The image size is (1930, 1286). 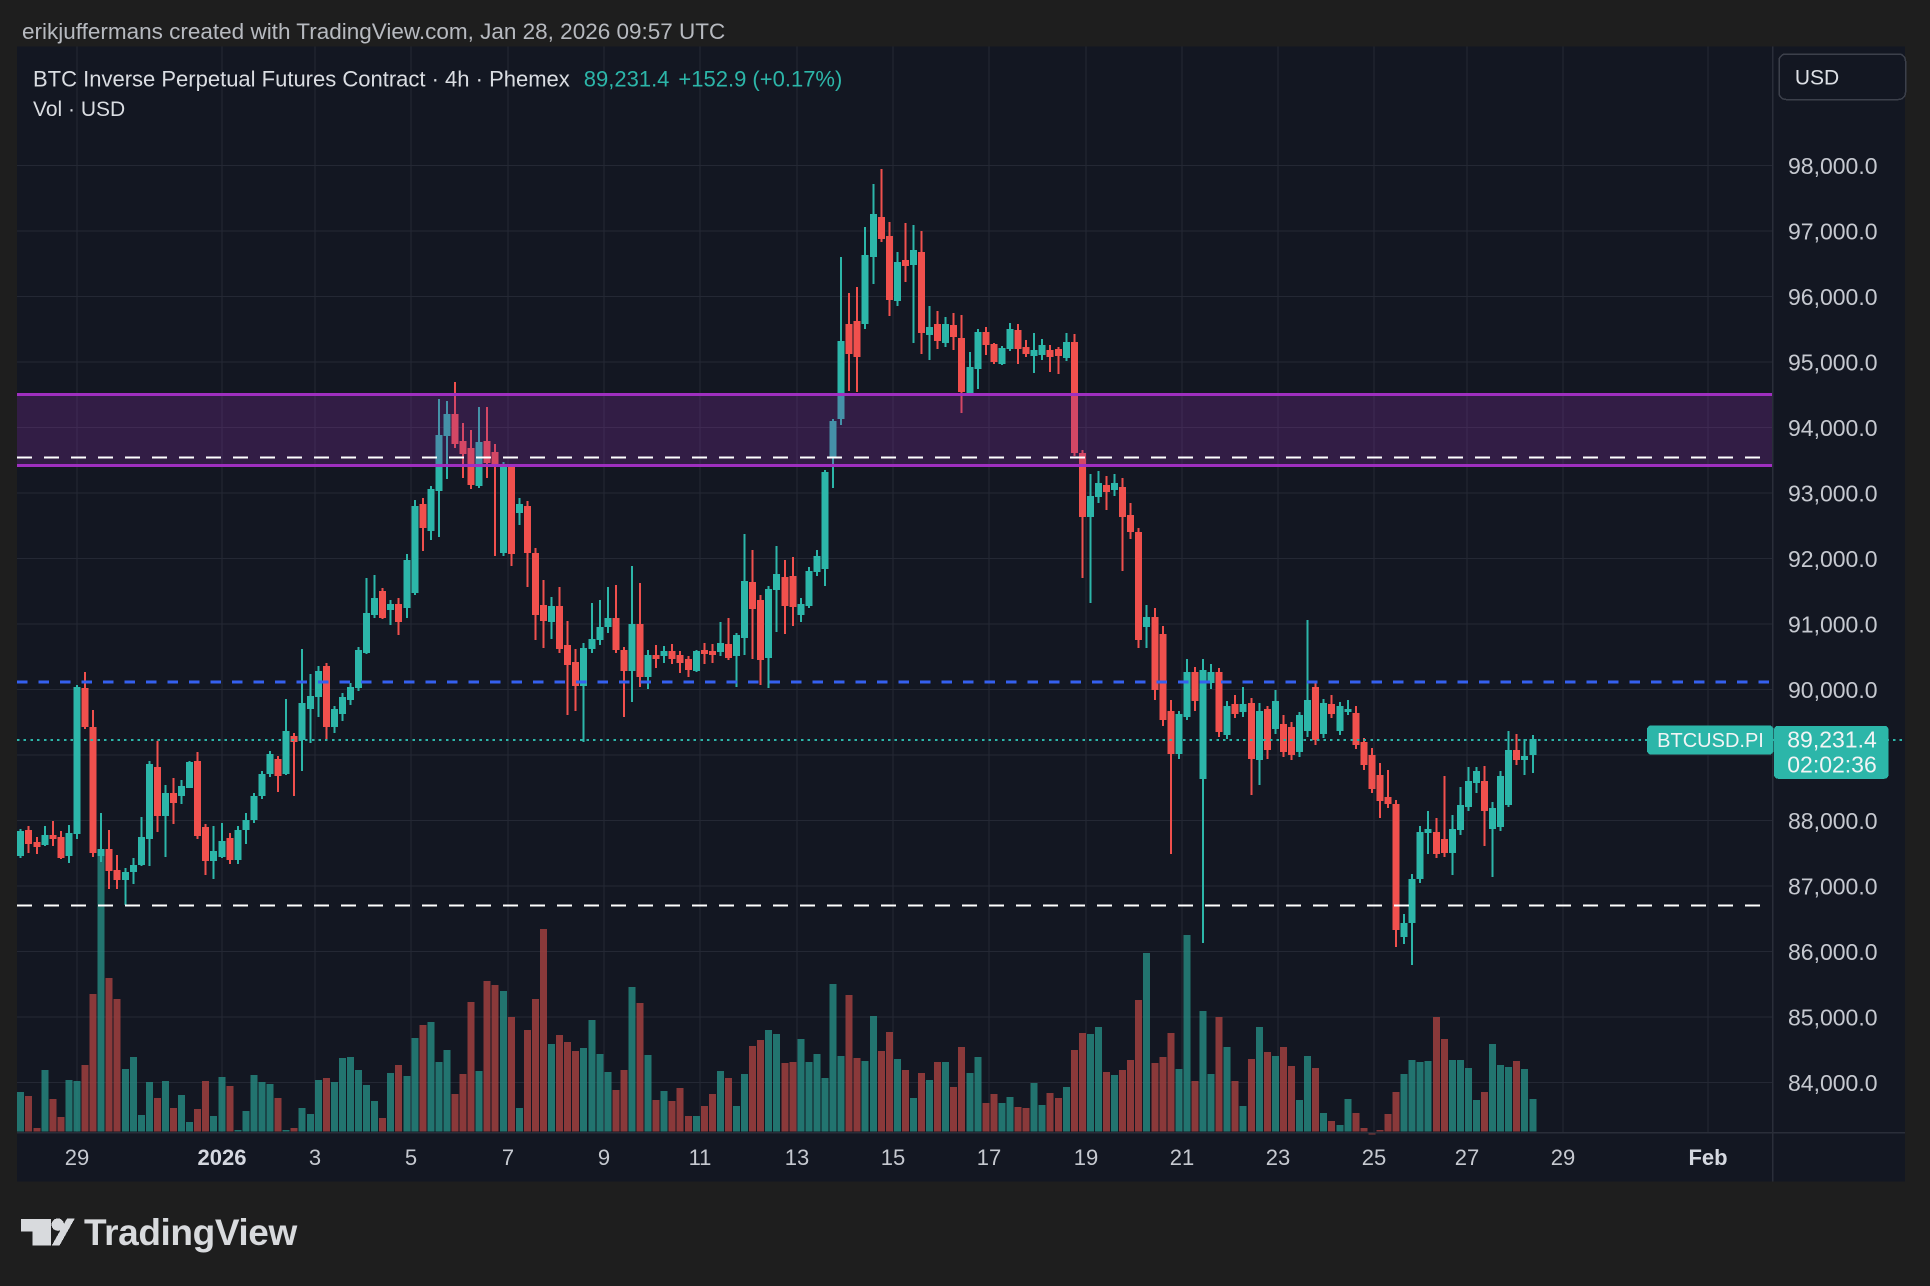 I want to click on svg-text: 5, so click(x=411, y=1157).